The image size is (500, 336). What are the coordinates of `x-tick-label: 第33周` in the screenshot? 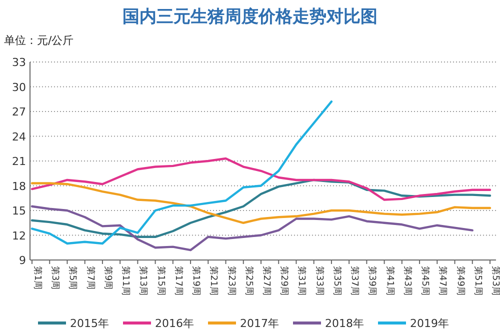 It's located at (319, 281).